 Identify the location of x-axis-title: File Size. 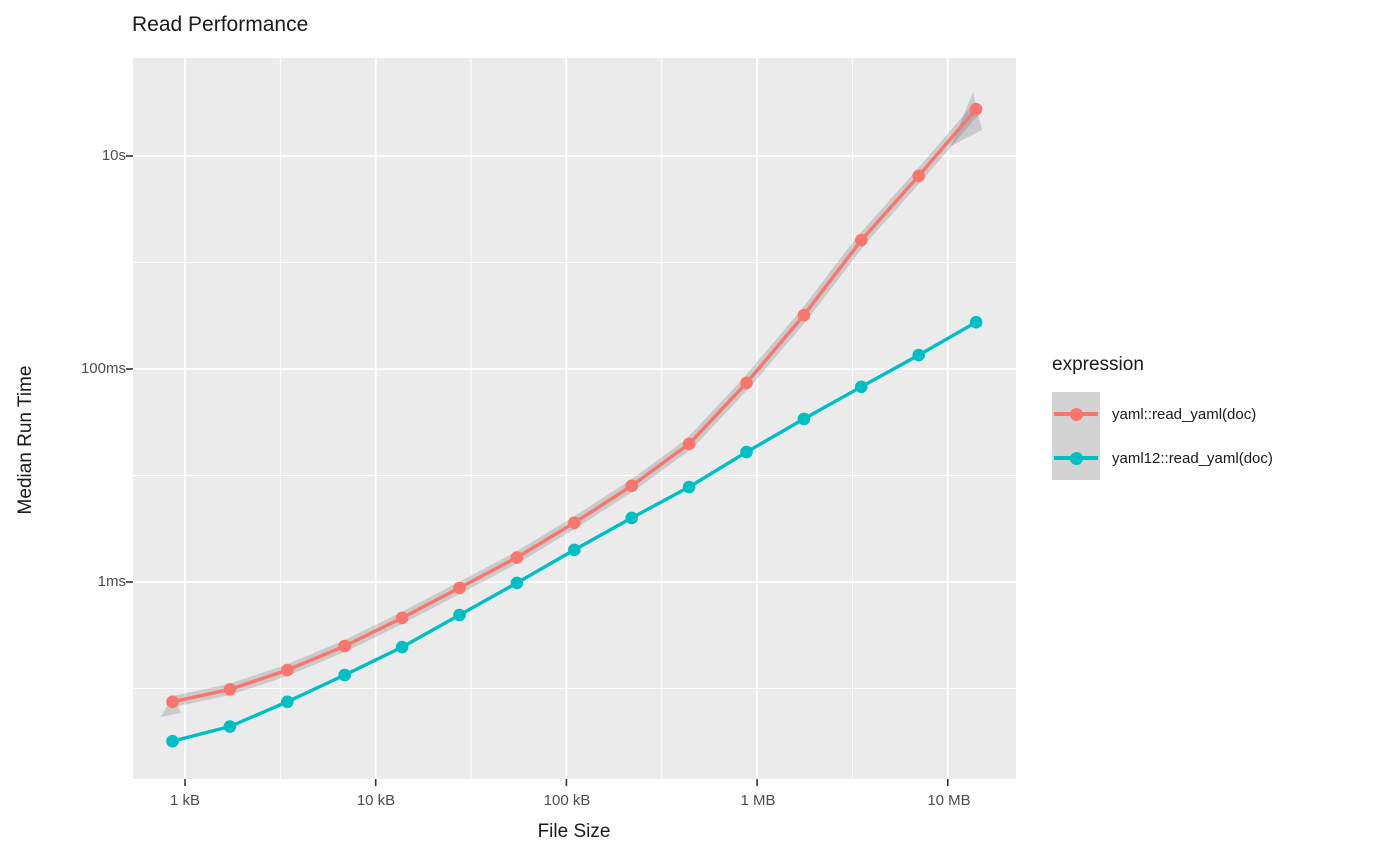
(574, 831).